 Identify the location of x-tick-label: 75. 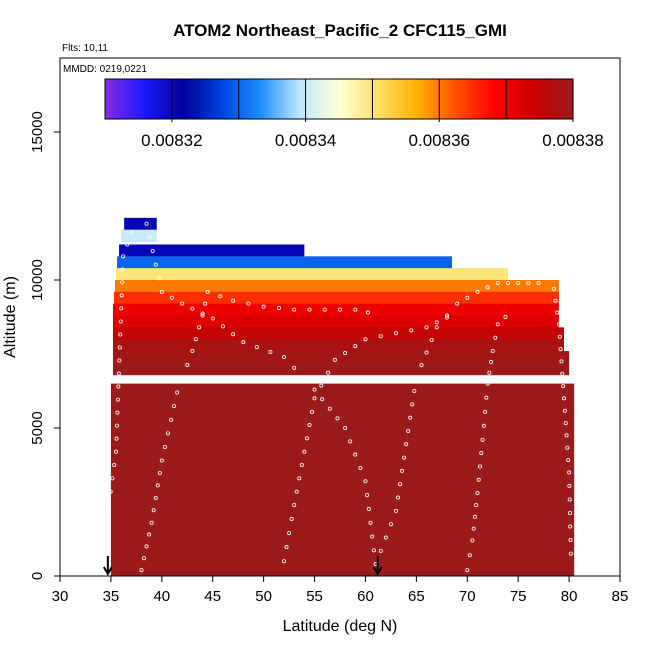
(518, 596).